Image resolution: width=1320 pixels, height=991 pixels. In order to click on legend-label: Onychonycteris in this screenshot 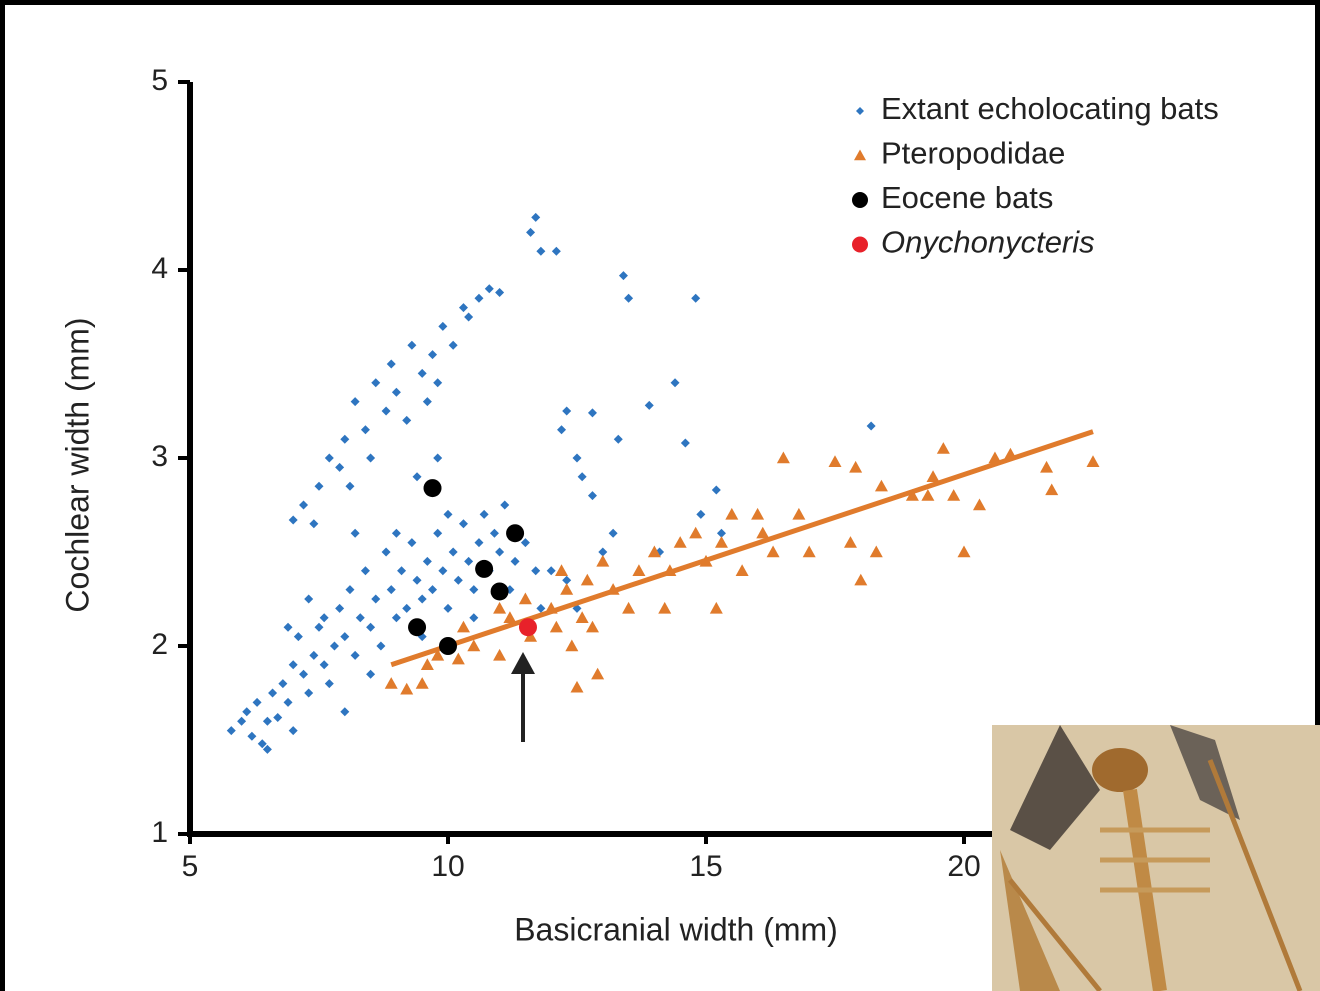, I will do `click(988, 242)`.